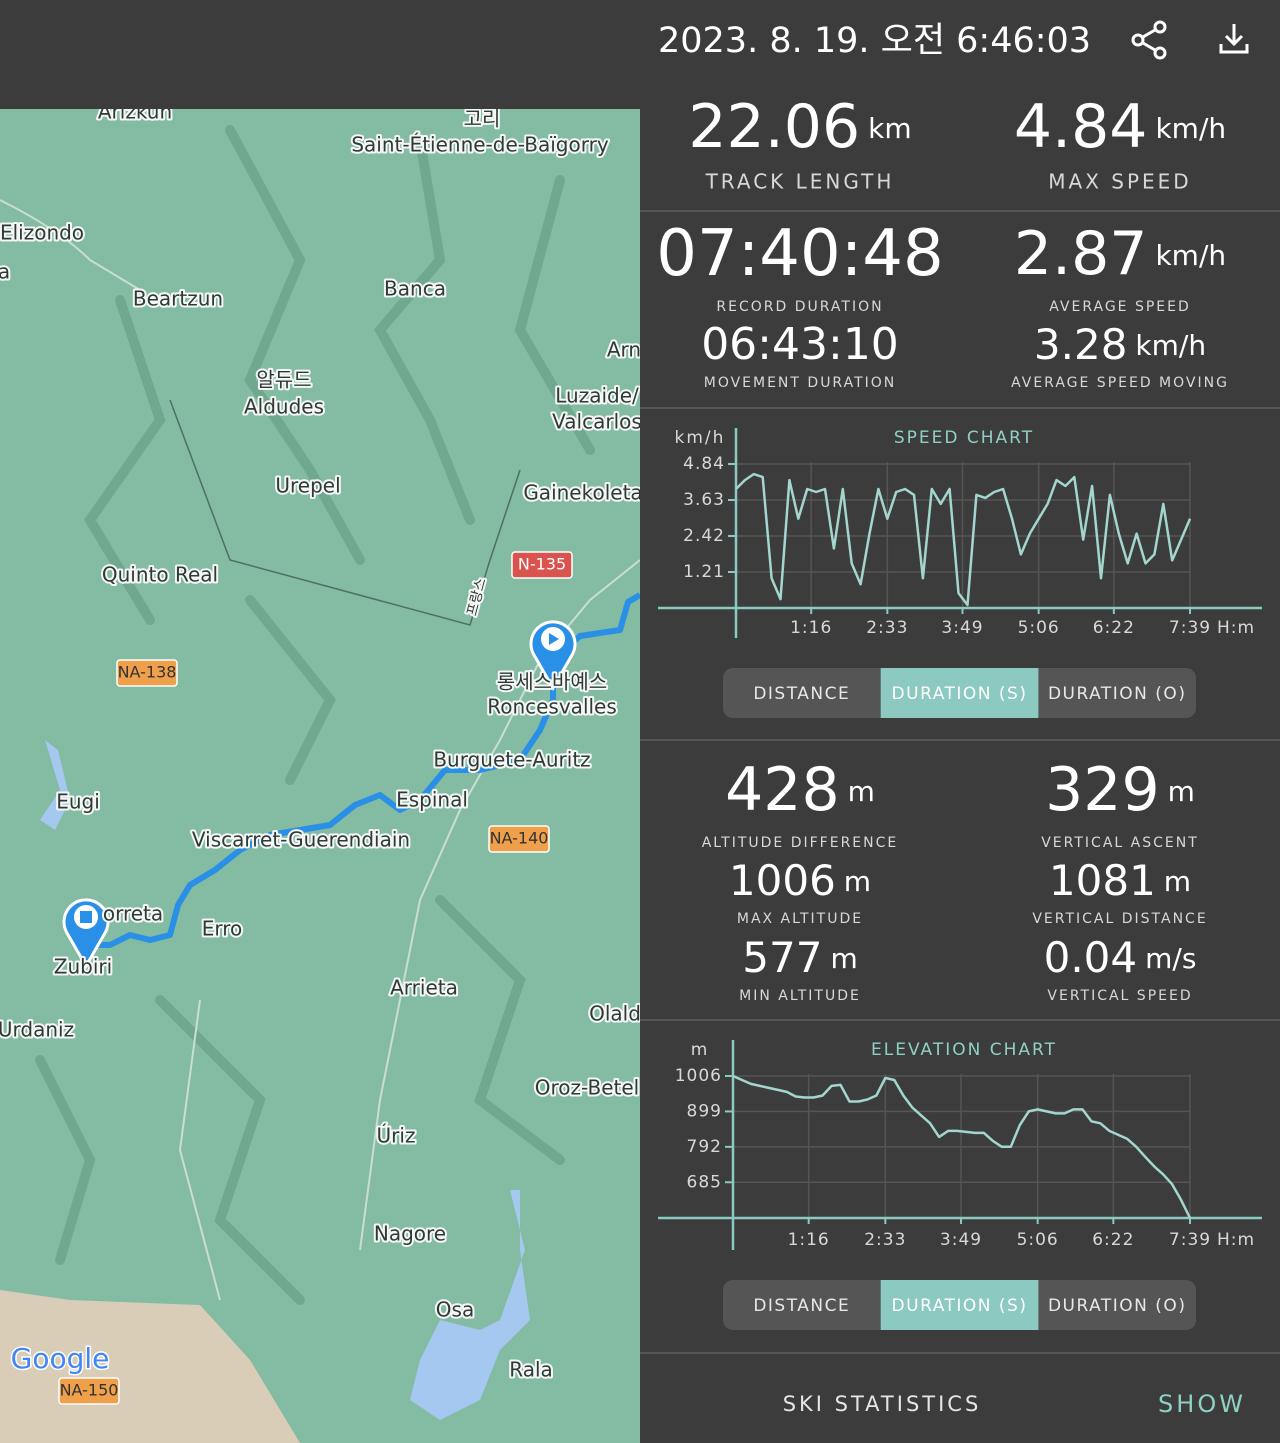 This screenshot has height=1443, width=1280. I want to click on stat-label: MOVEMENT DURATION, so click(800, 383).